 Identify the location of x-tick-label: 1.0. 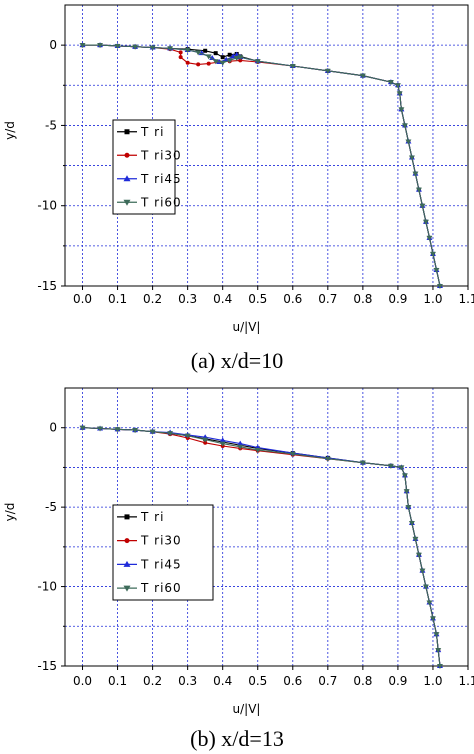
(432, 299).